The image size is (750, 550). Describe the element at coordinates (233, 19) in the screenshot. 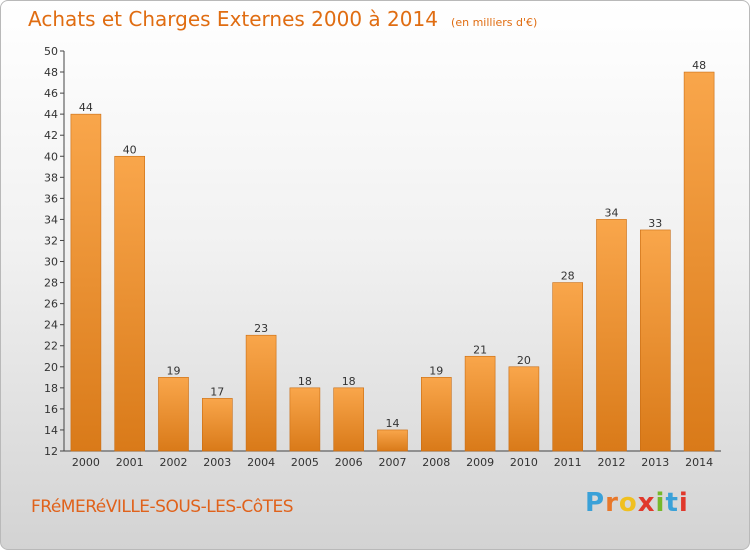

I see `chart-title-text: Achats et Charges Externes 2000 à 2014` at that location.